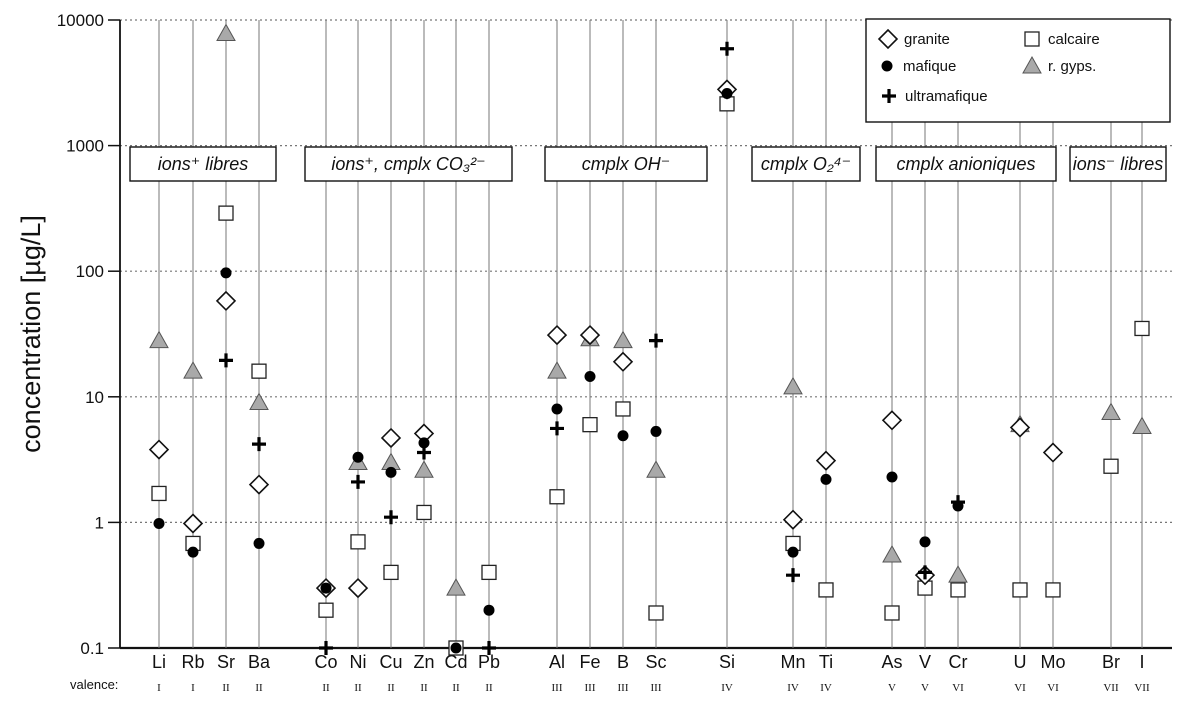 This screenshot has height=711, width=1183. What do you see at coordinates (925, 542) in the screenshot?
I see `data-point-mafique-V` at bounding box center [925, 542].